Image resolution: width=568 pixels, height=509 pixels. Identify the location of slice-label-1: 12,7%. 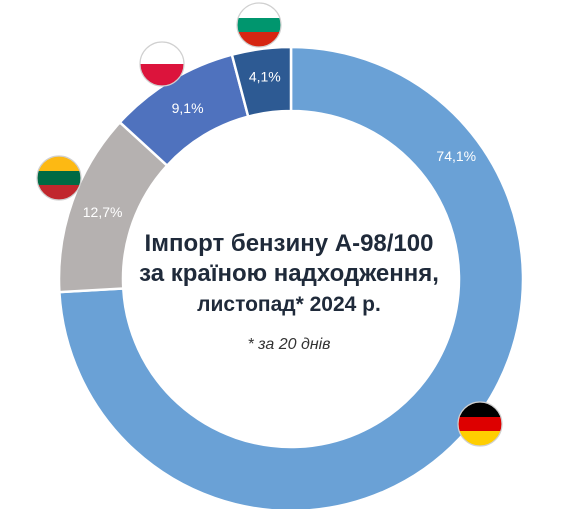
(103, 212).